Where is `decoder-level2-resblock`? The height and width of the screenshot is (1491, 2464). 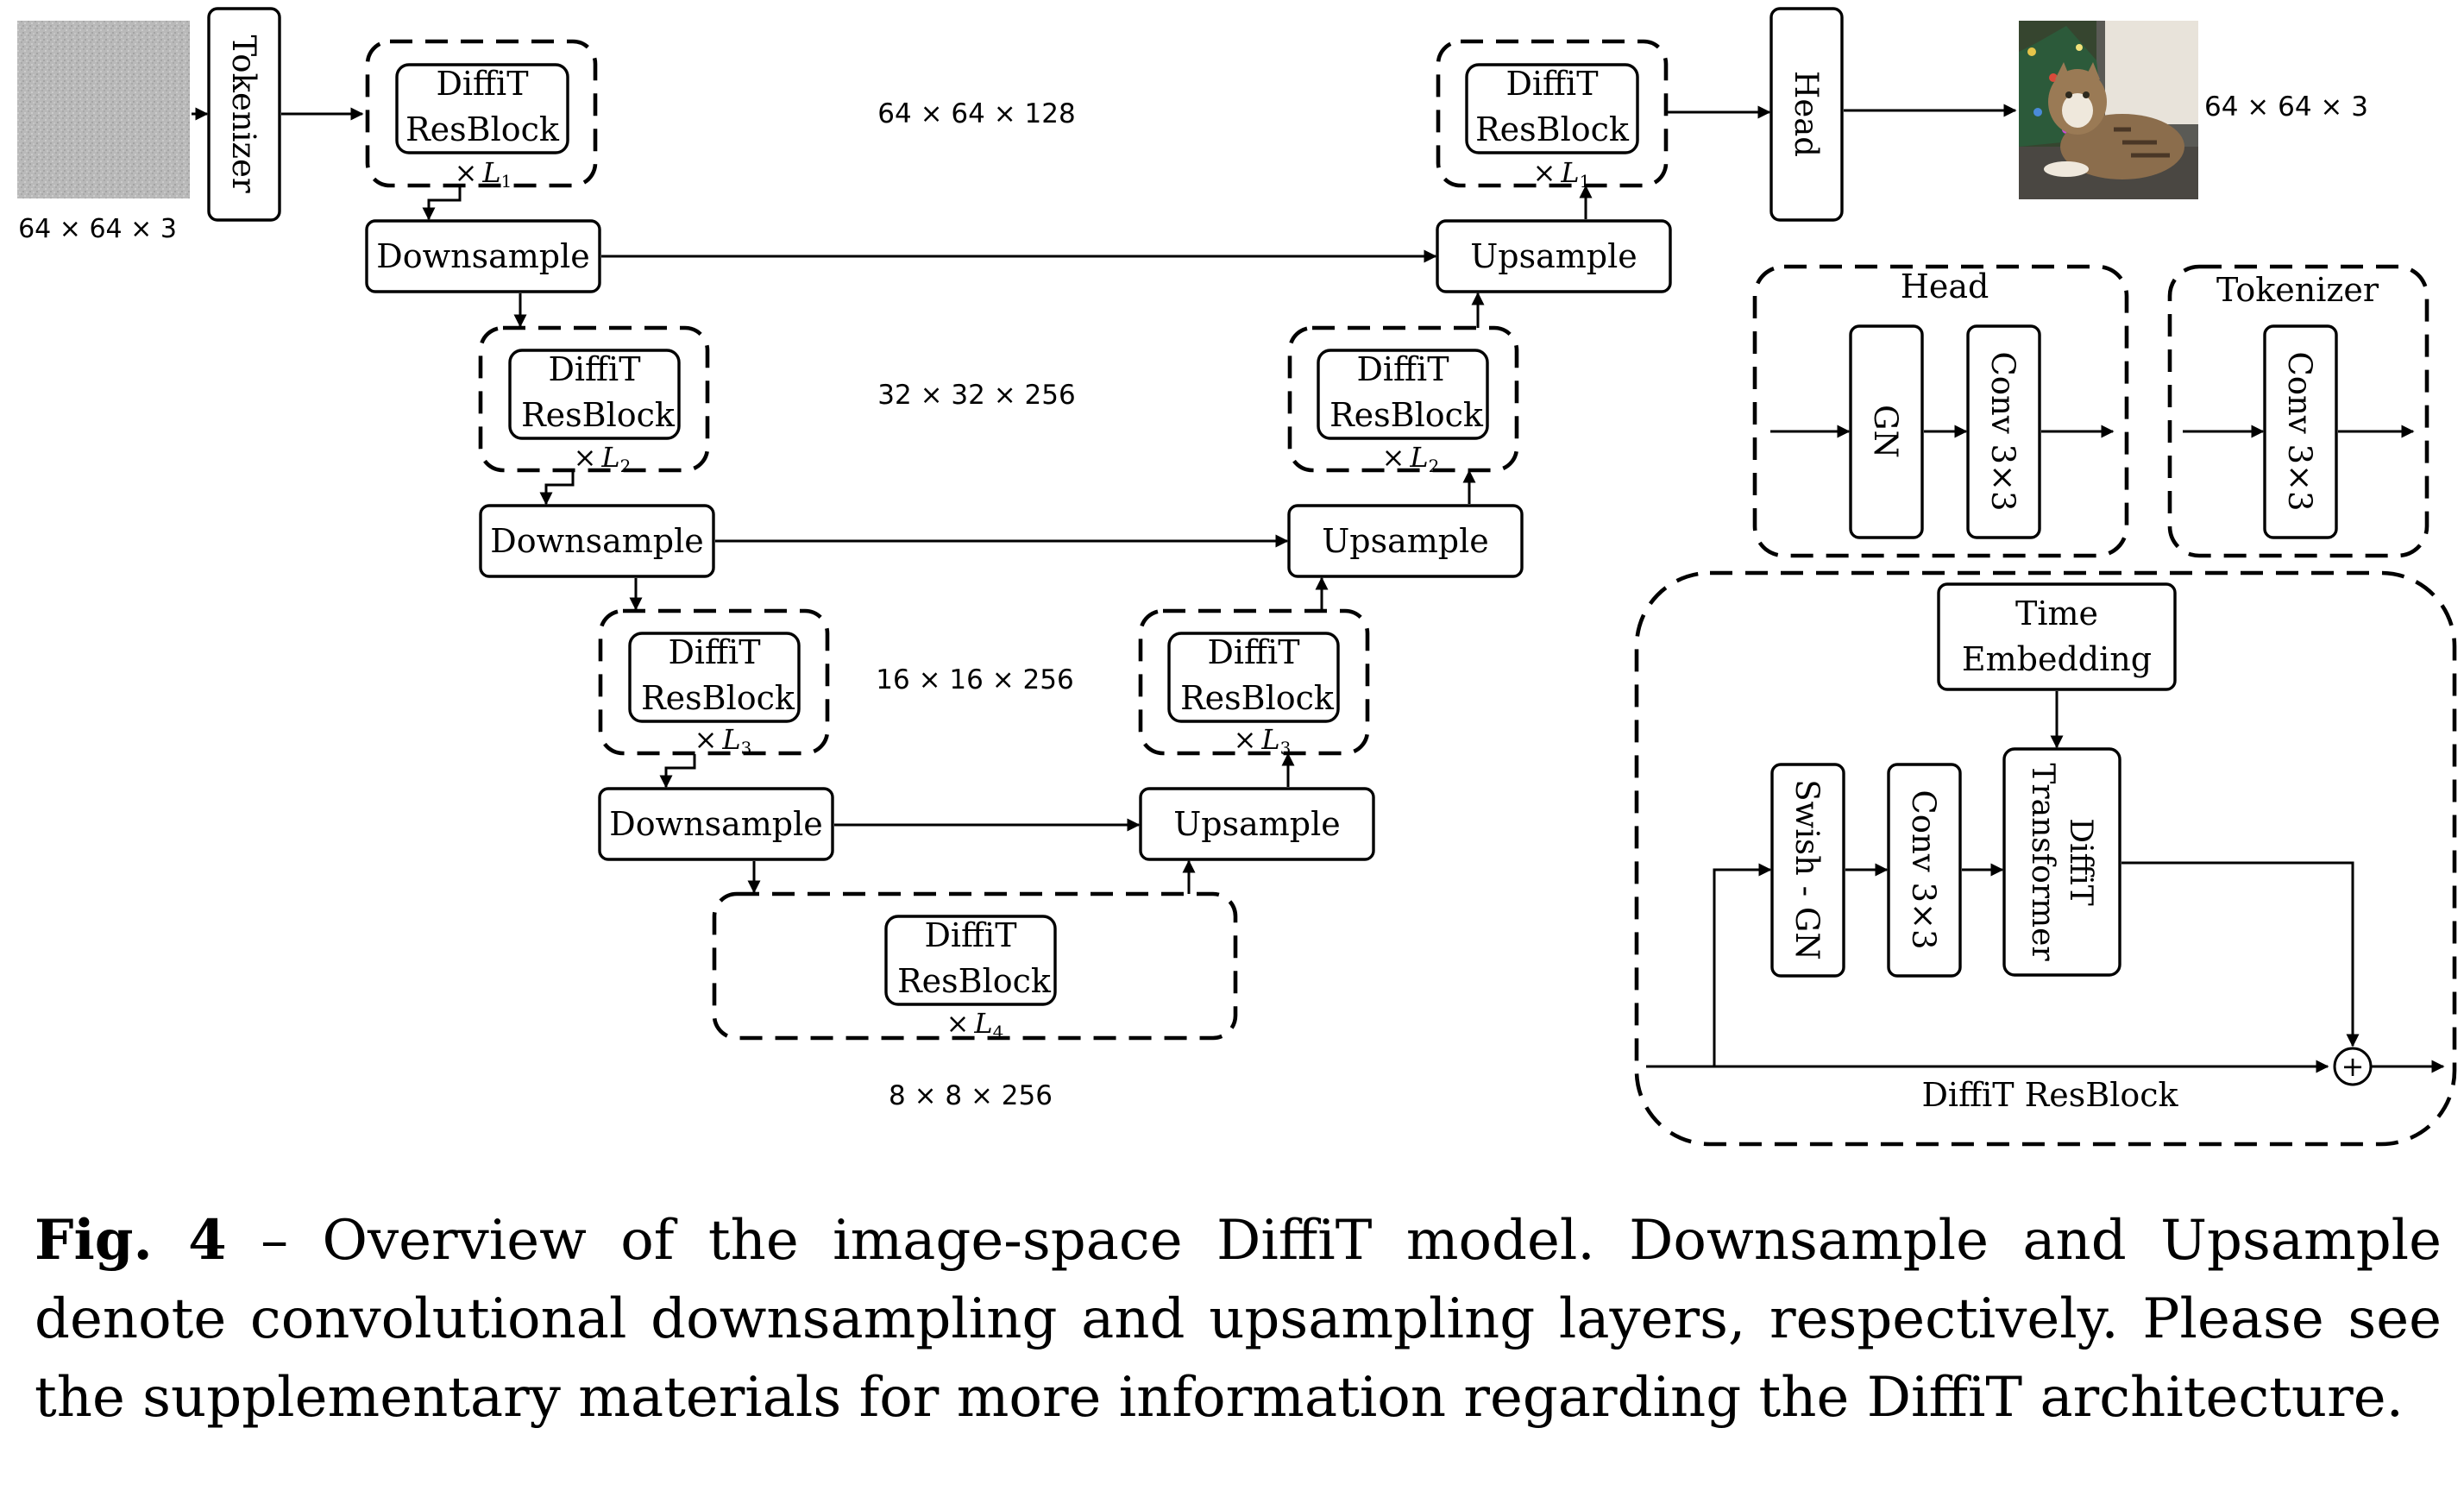
decoder-level2-resblock is located at coordinates (1403, 395).